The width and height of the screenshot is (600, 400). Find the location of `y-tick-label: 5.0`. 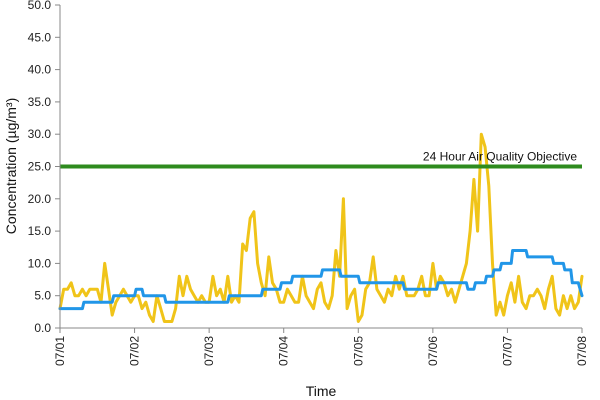

y-tick-label: 5.0 is located at coordinates (42, 296).